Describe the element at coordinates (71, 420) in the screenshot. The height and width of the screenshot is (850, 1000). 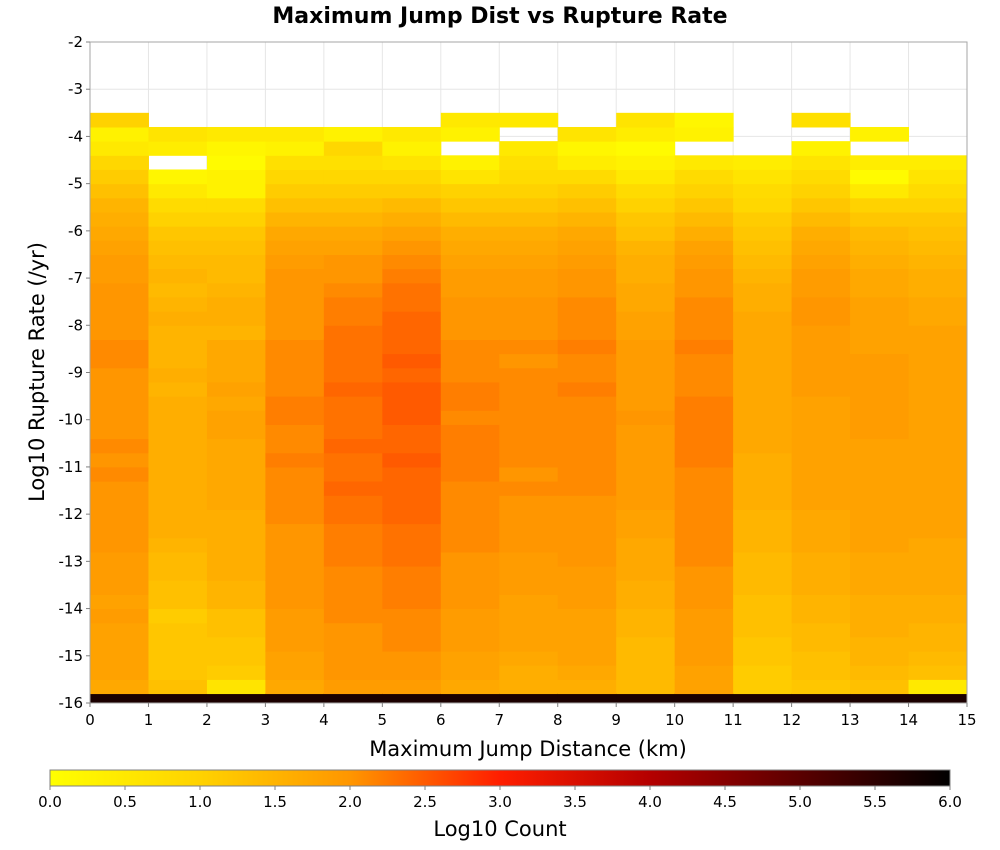
I see `y-tick-label: -10` at that location.